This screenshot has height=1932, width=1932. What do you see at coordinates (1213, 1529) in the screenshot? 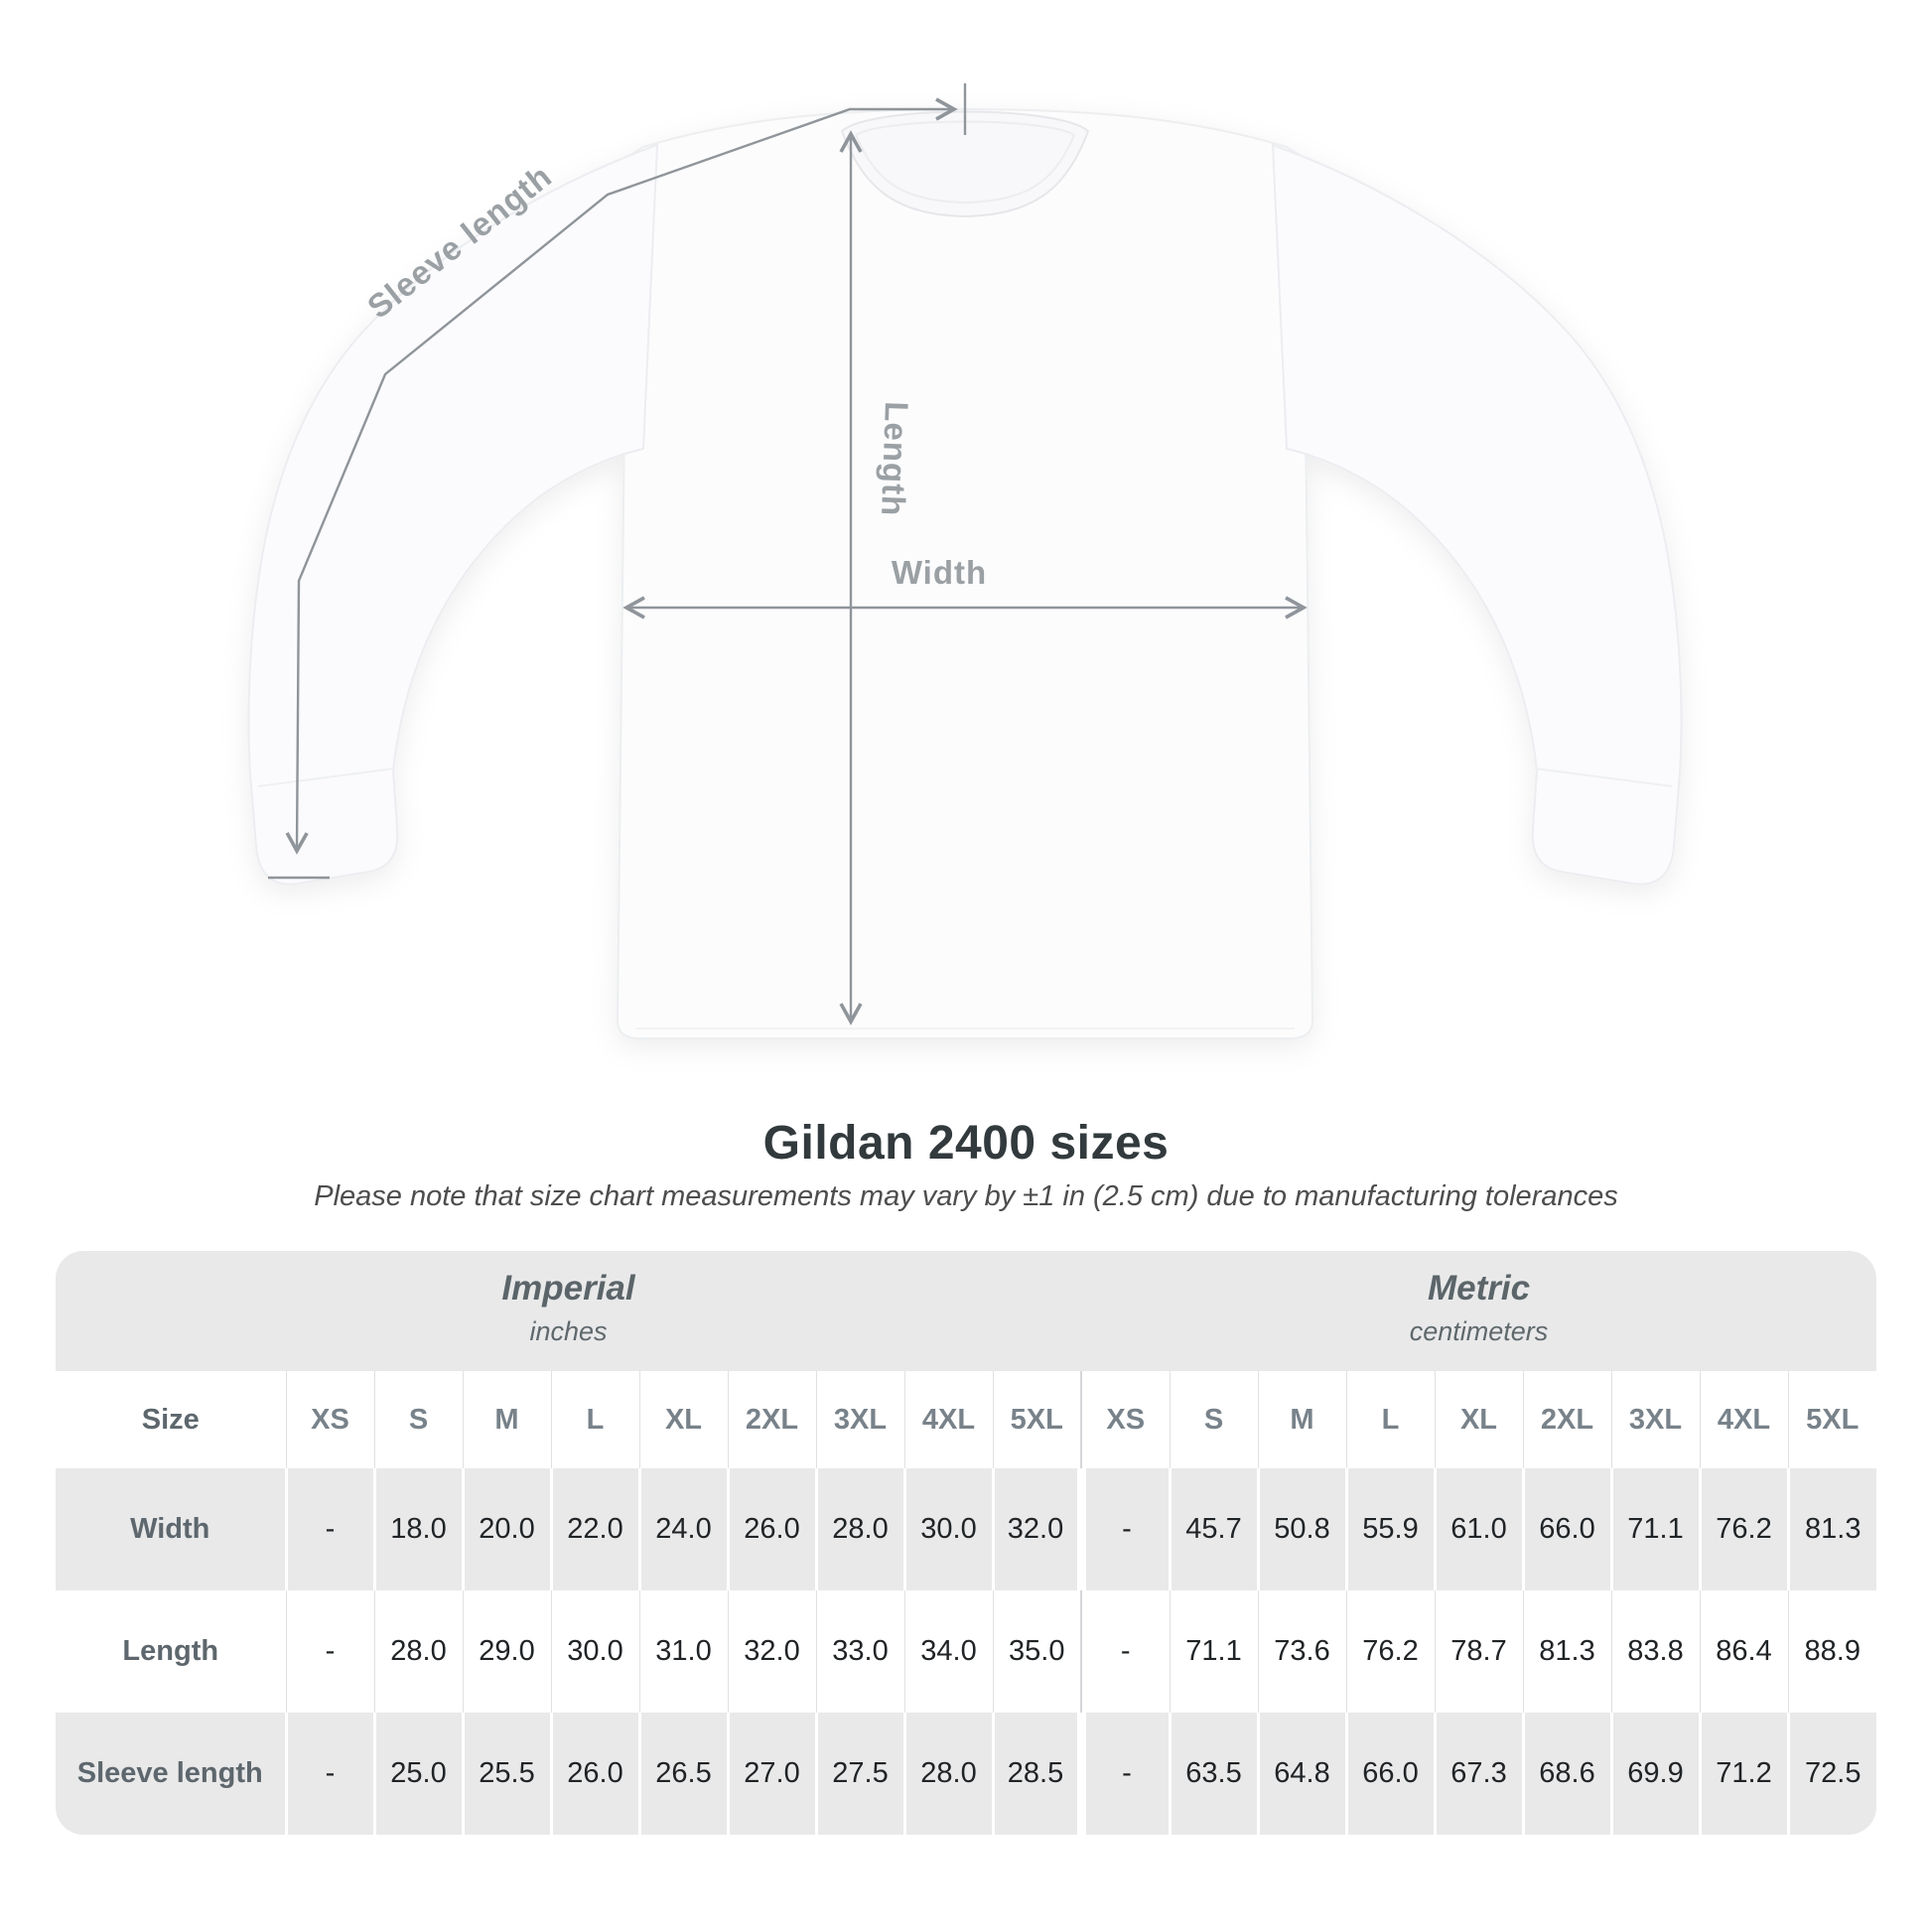
I see `width-metric-cell: 45.7` at bounding box center [1213, 1529].